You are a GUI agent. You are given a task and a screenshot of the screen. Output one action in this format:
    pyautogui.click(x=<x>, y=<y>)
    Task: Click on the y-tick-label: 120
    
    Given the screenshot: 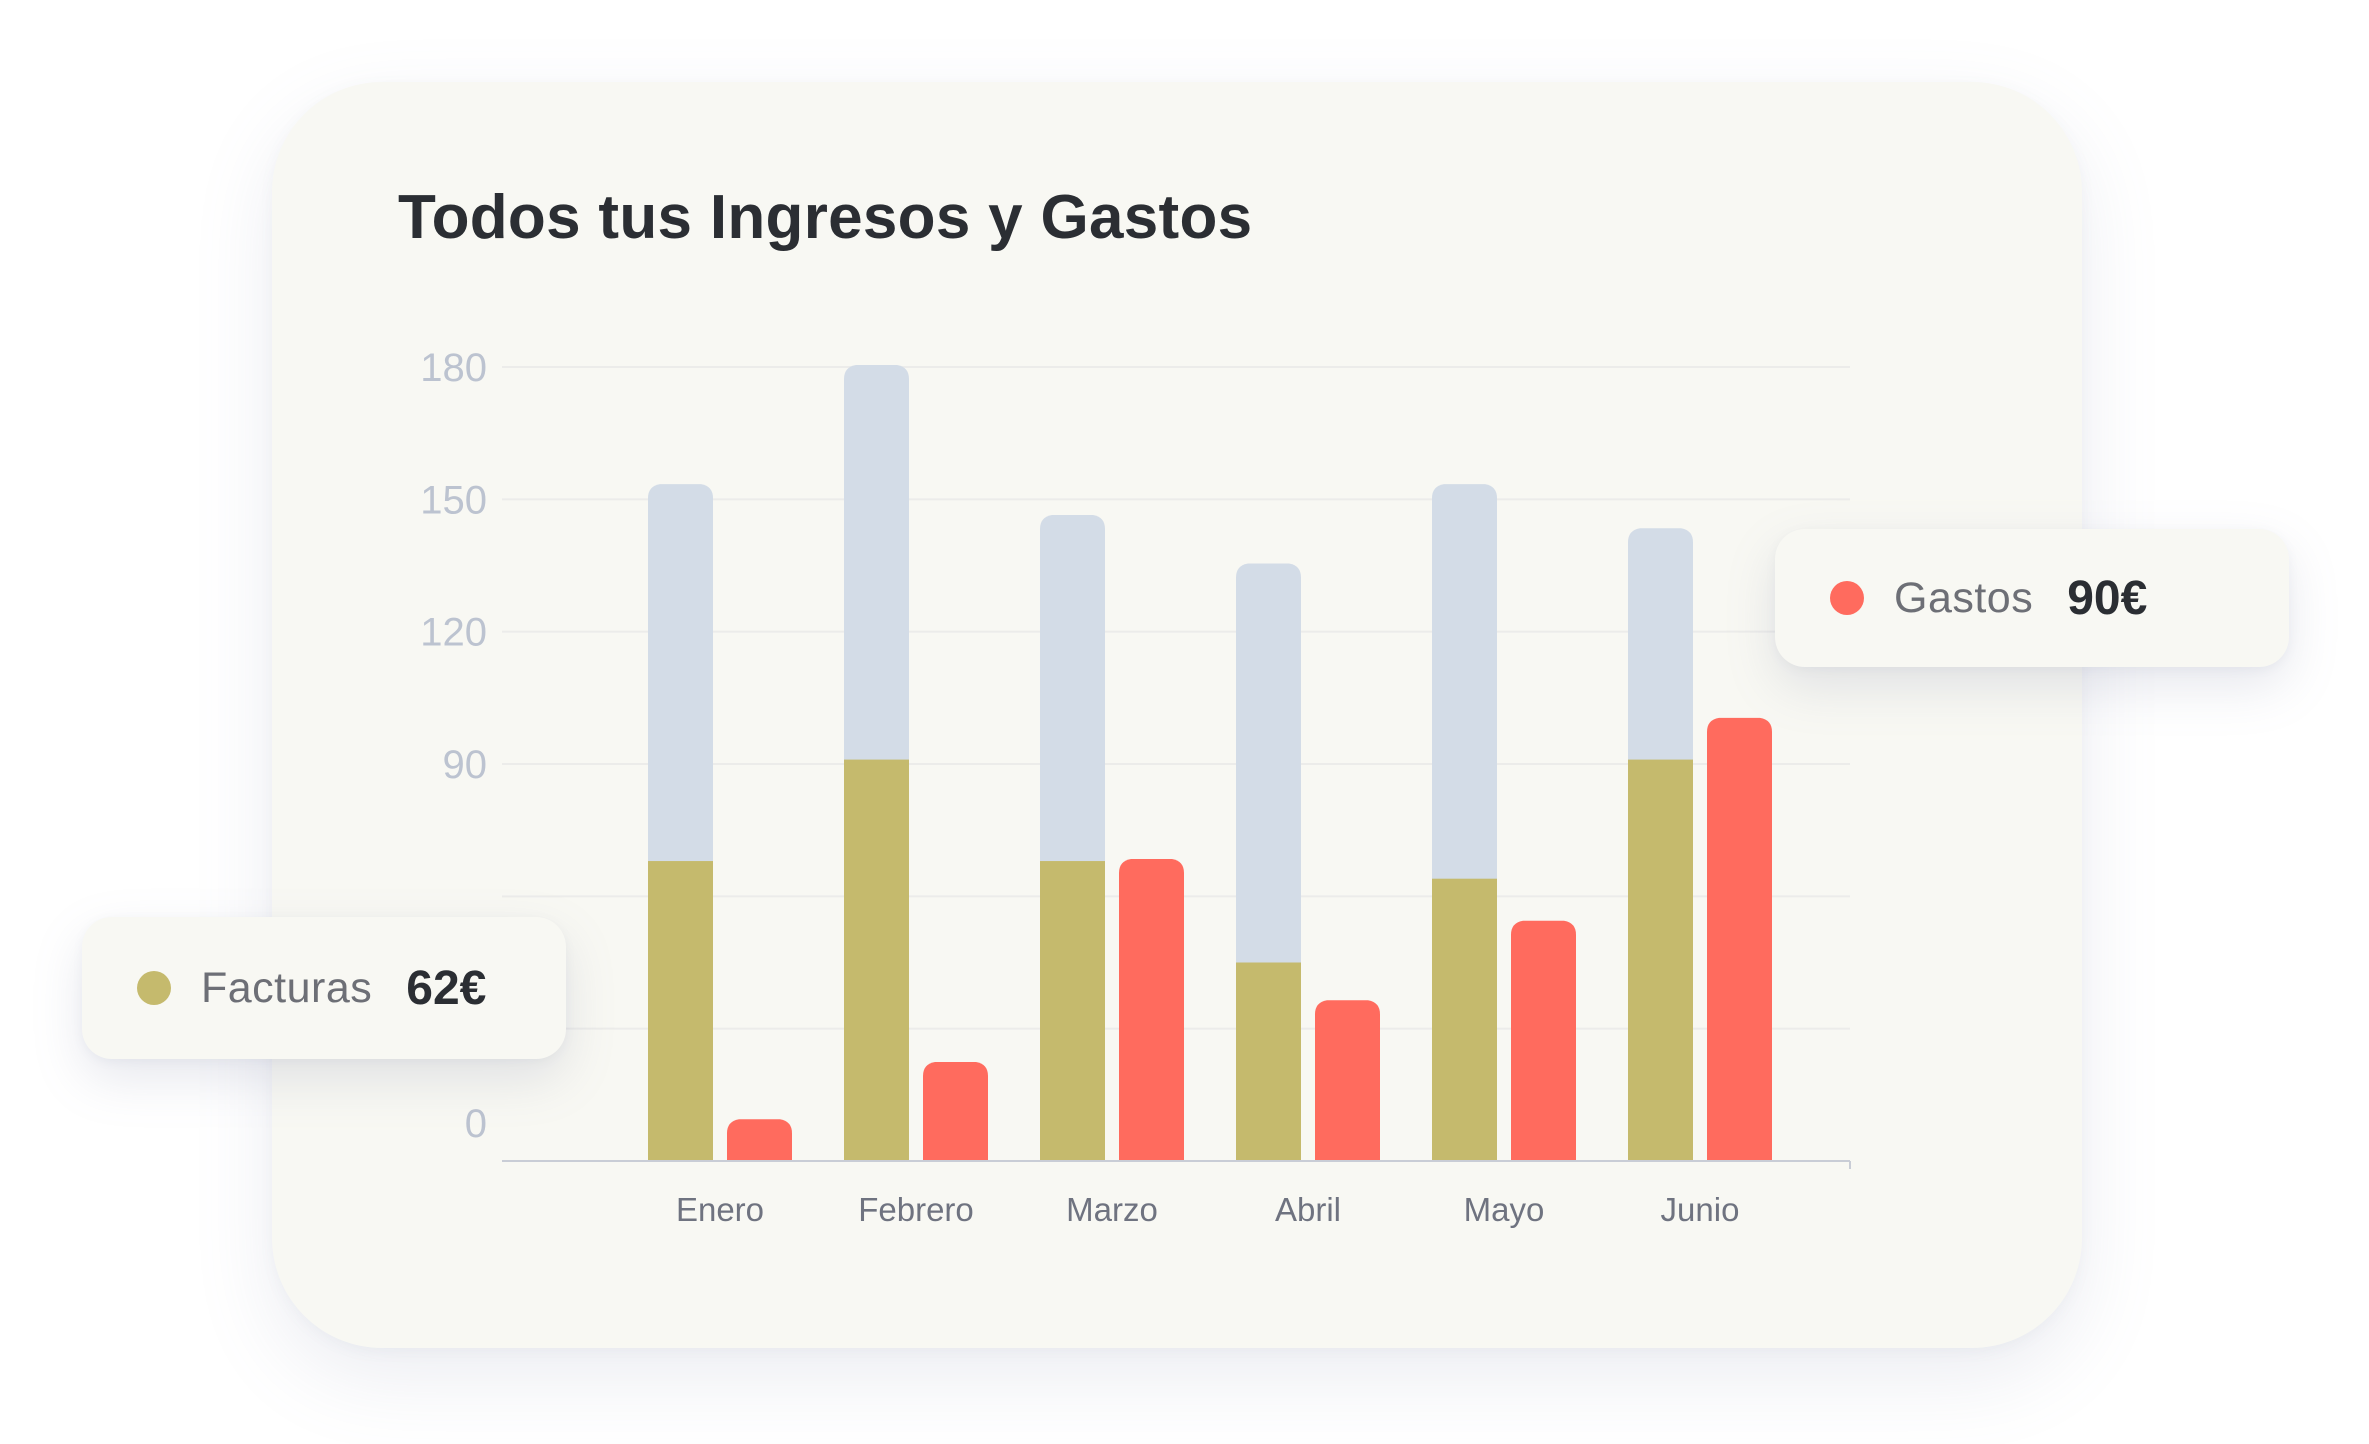 What is the action you would take?
    pyautogui.click(x=453, y=633)
    